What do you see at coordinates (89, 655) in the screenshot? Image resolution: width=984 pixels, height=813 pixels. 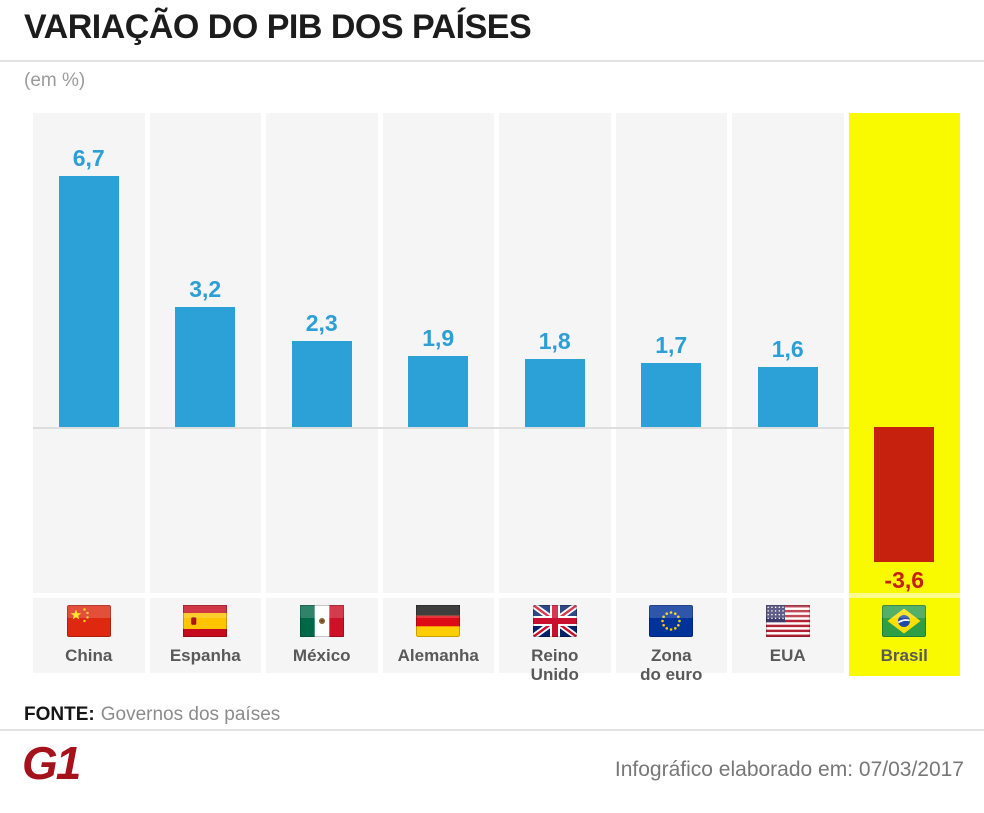 I see `country-label-china: China` at bounding box center [89, 655].